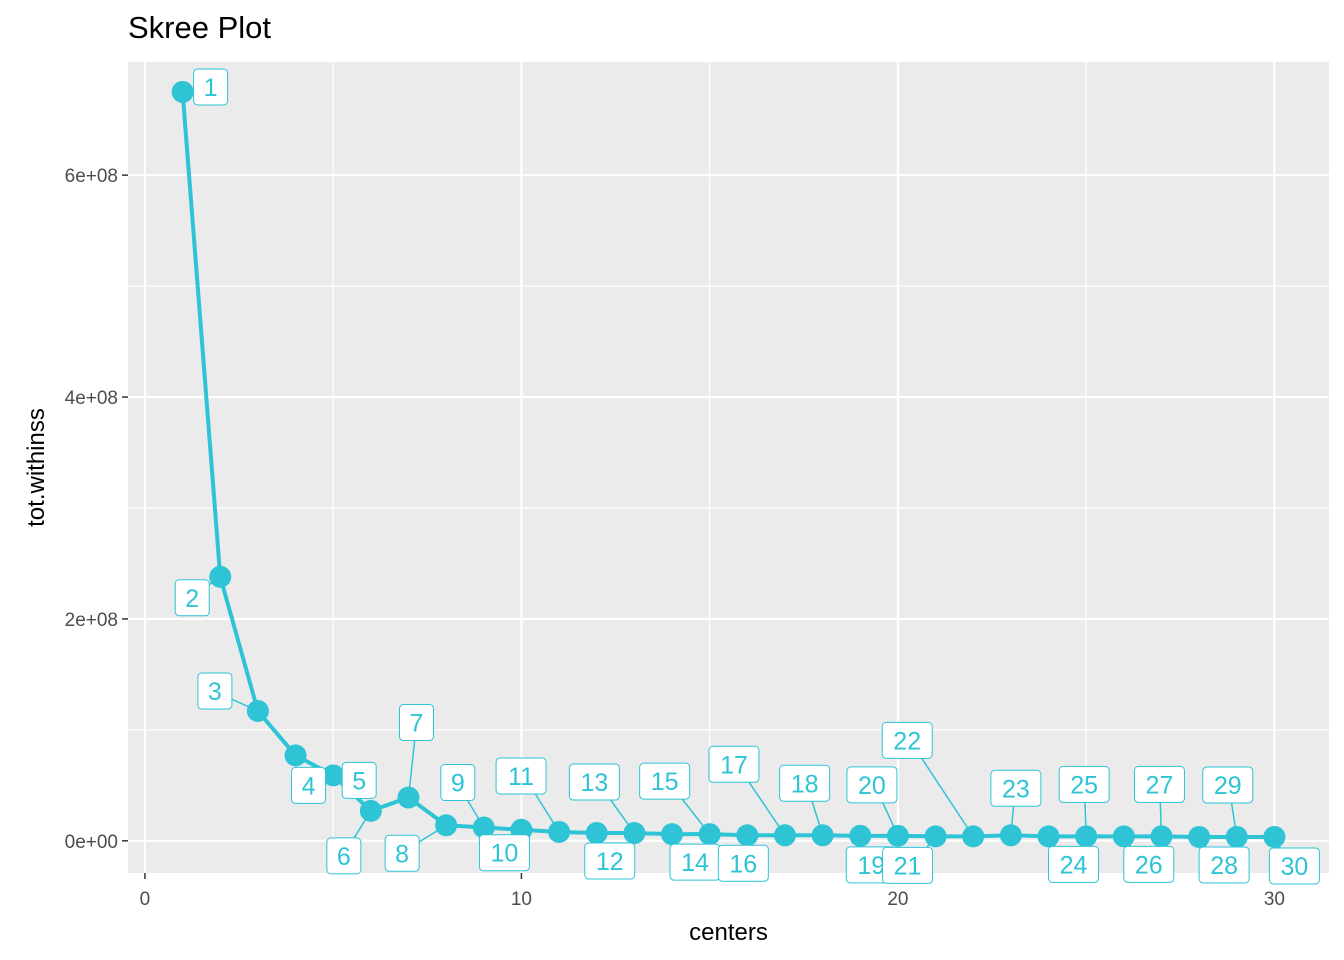 This screenshot has height=960, width=1344. I want to click on point-label-text: 1, so click(211, 88).